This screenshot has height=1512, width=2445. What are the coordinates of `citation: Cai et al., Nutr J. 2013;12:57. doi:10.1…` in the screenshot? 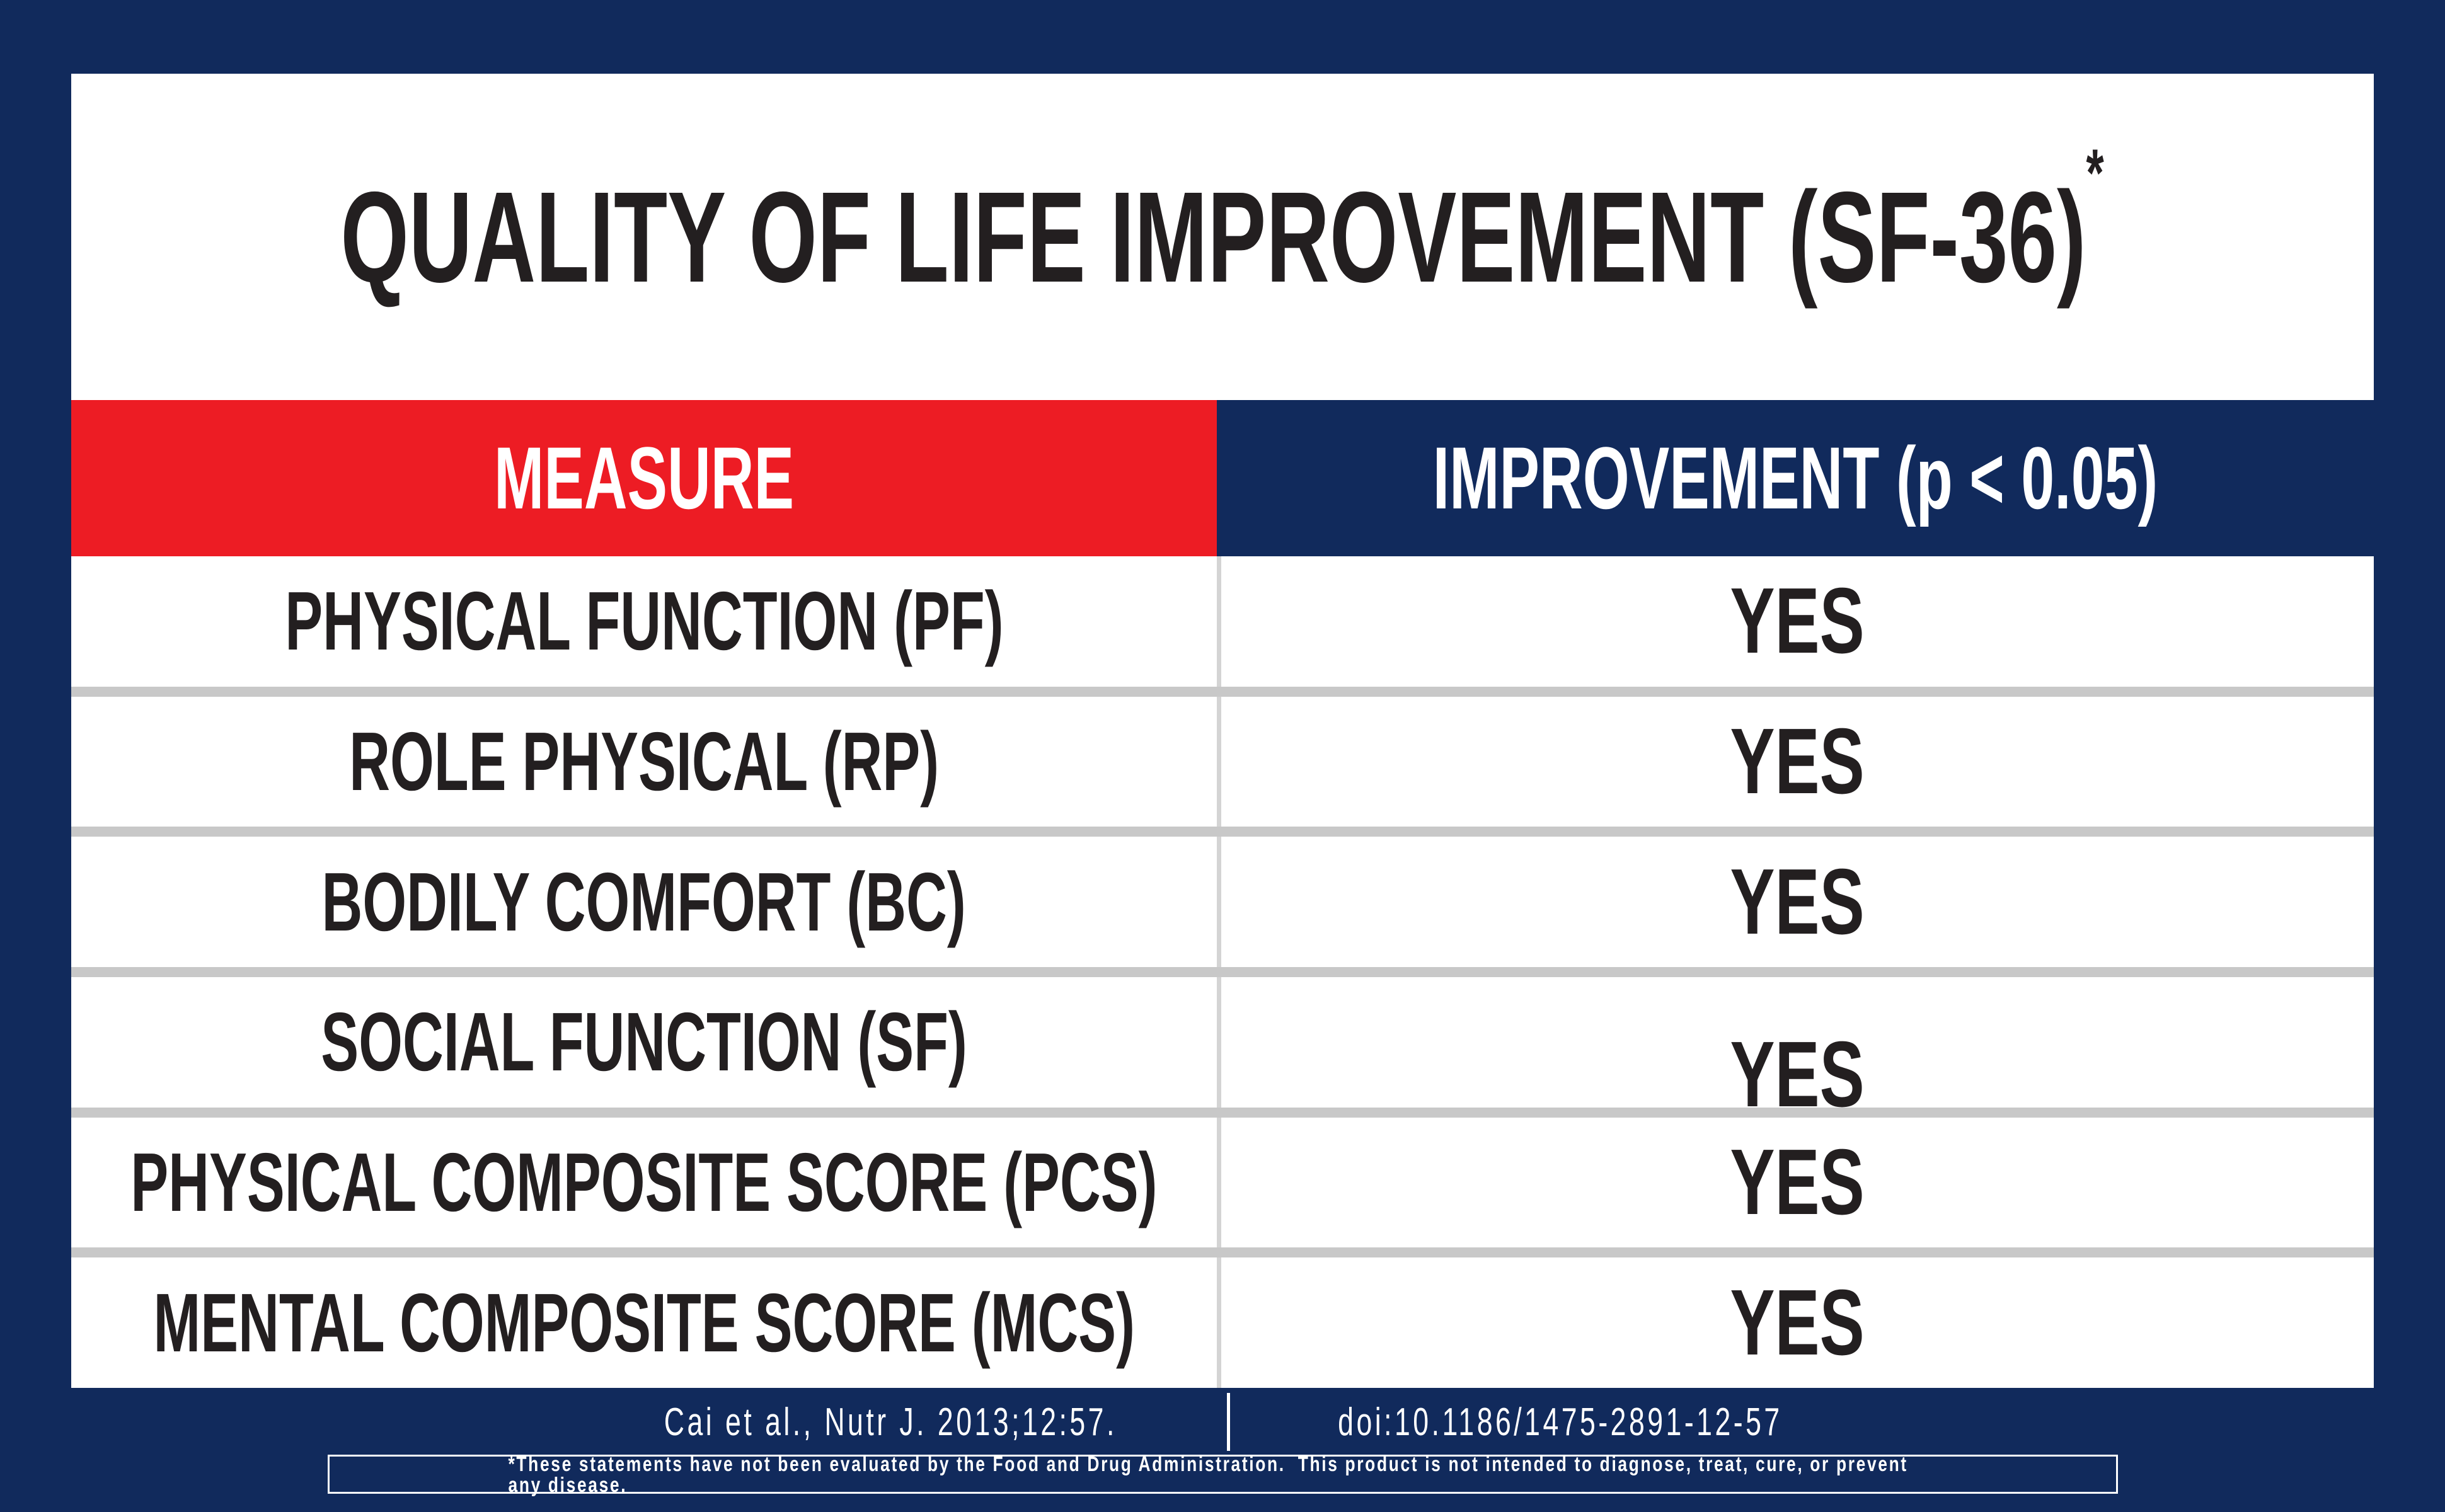 It's located at (1222, 1422).